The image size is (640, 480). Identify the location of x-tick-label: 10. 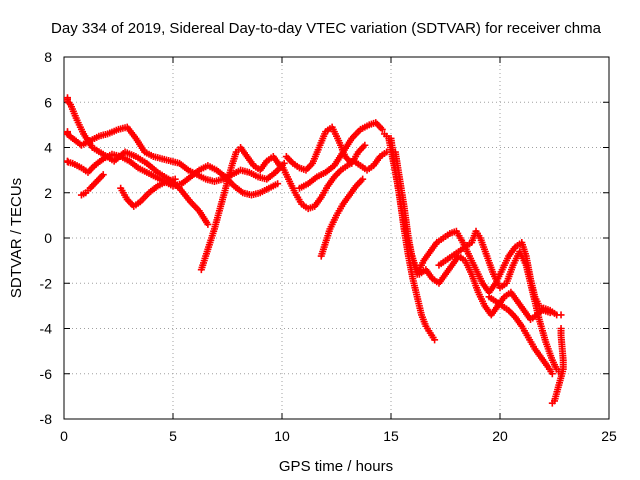
(282, 436).